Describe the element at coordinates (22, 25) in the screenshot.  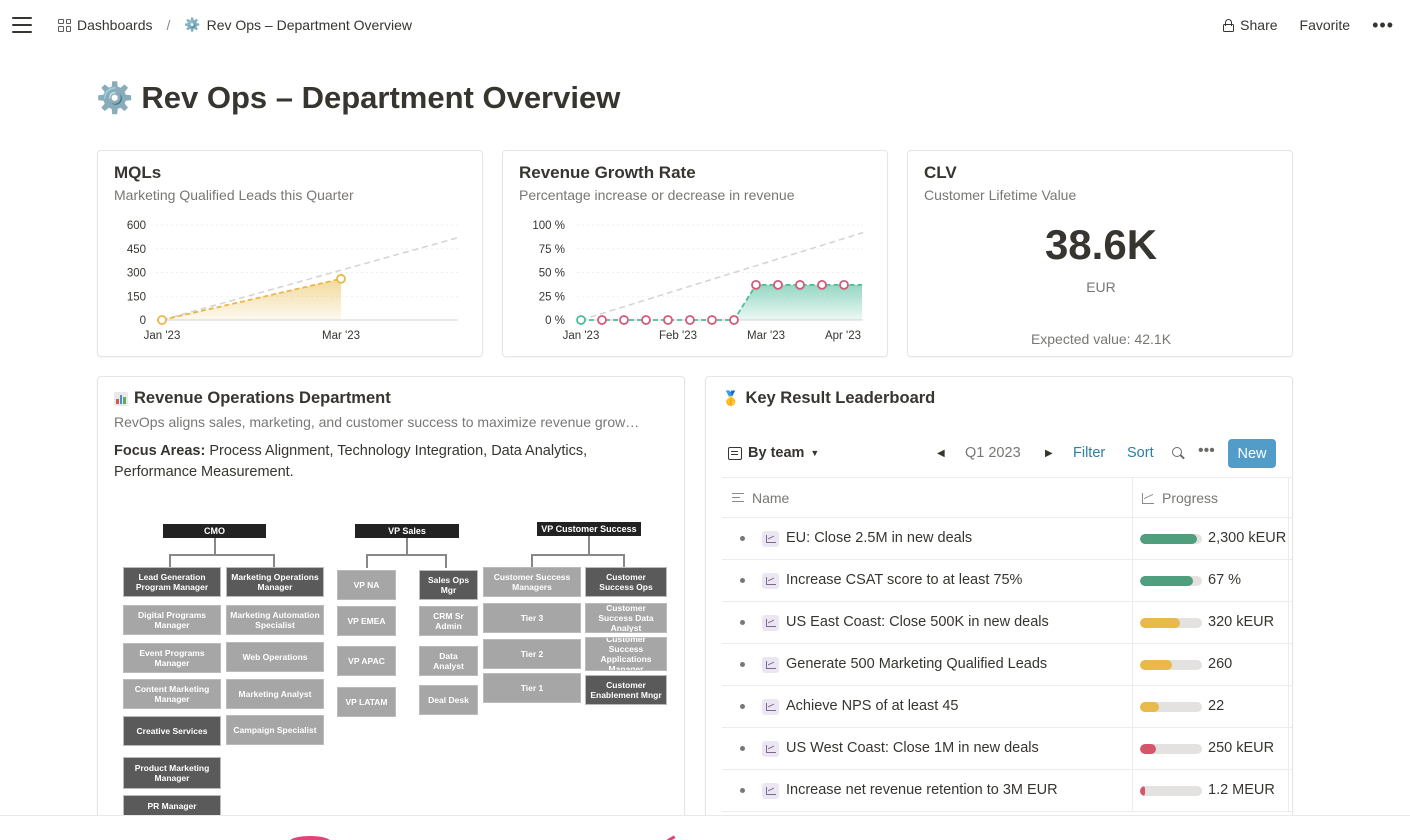
I see `menu-icon` at that location.